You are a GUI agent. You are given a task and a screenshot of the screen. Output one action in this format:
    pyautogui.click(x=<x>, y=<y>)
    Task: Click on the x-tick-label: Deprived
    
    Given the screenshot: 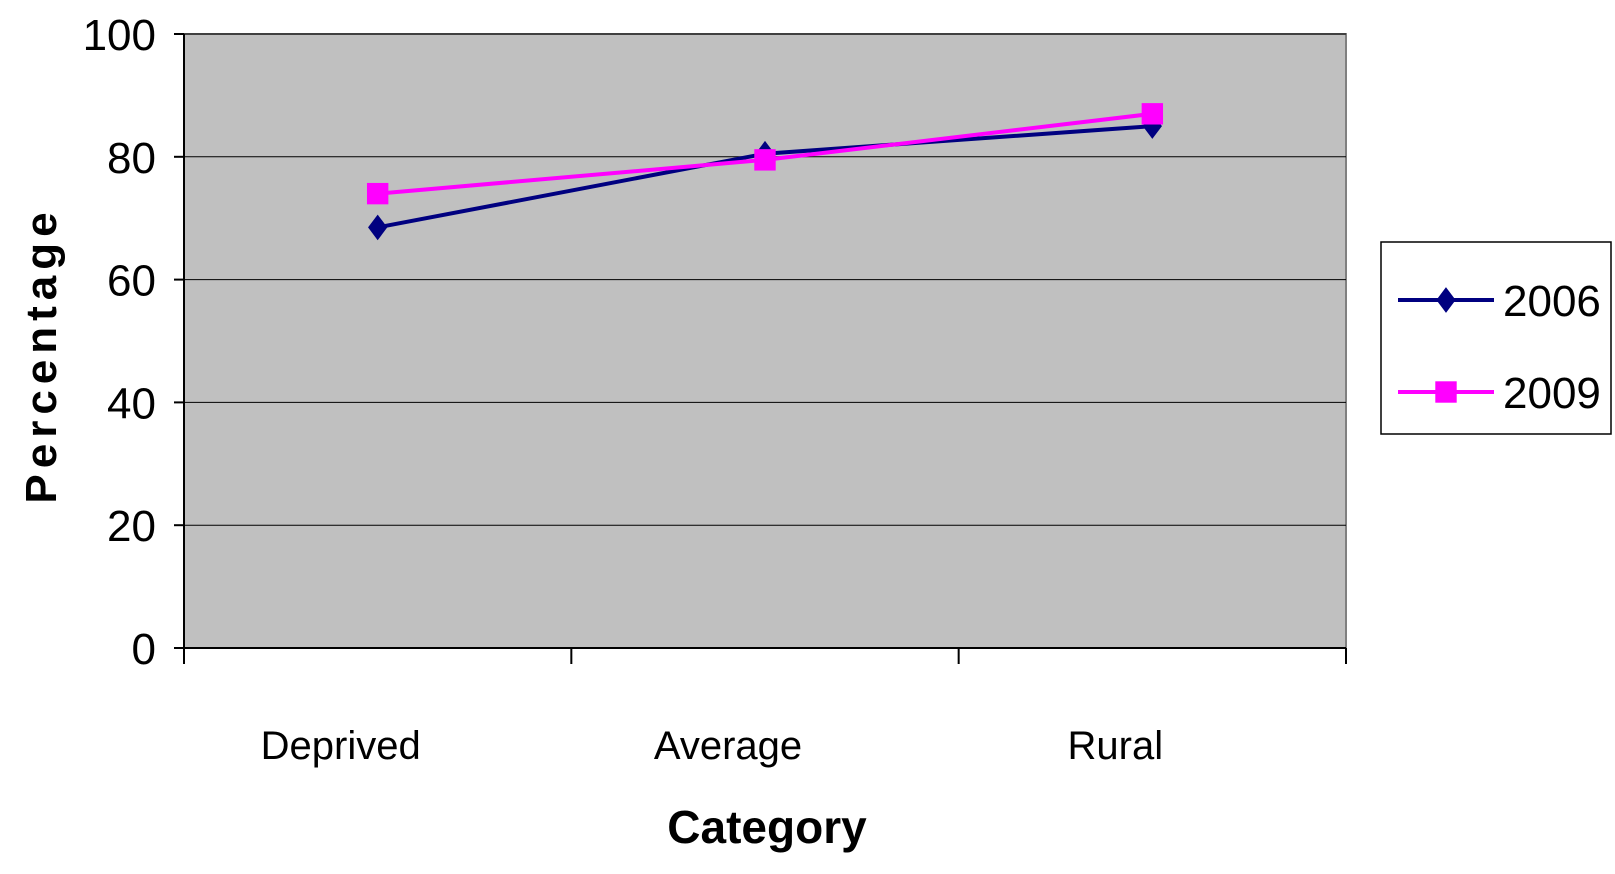 What is the action you would take?
    pyautogui.click(x=341, y=746)
    